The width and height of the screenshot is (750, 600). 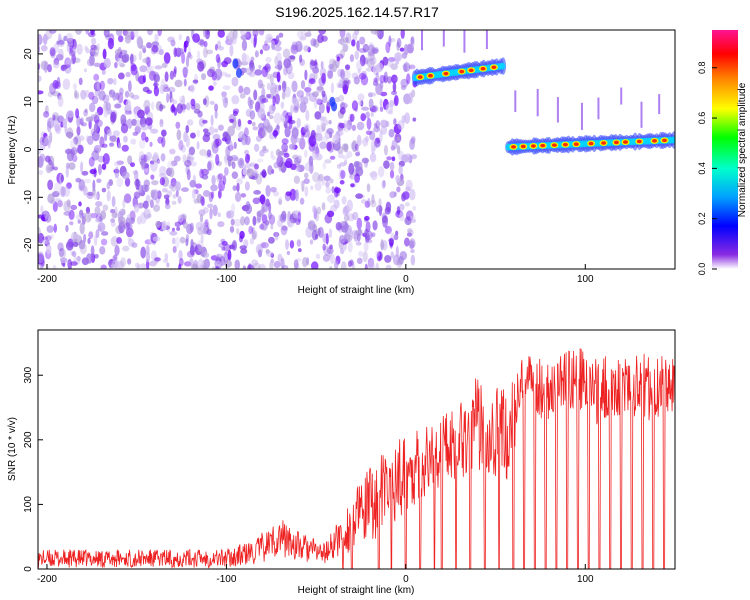 I want to click on snr-x-tick-label: 100, so click(x=585, y=579).